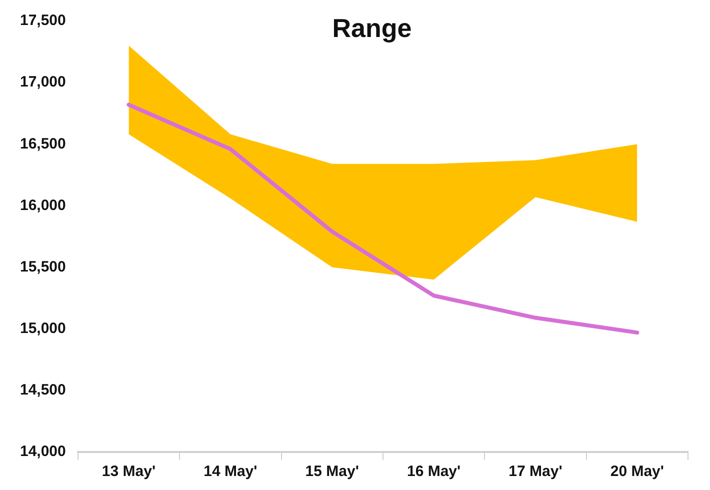  Describe the element at coordinates (332, 471) in the screenshot. I see `x-tick-label: 15 May'` at that location.